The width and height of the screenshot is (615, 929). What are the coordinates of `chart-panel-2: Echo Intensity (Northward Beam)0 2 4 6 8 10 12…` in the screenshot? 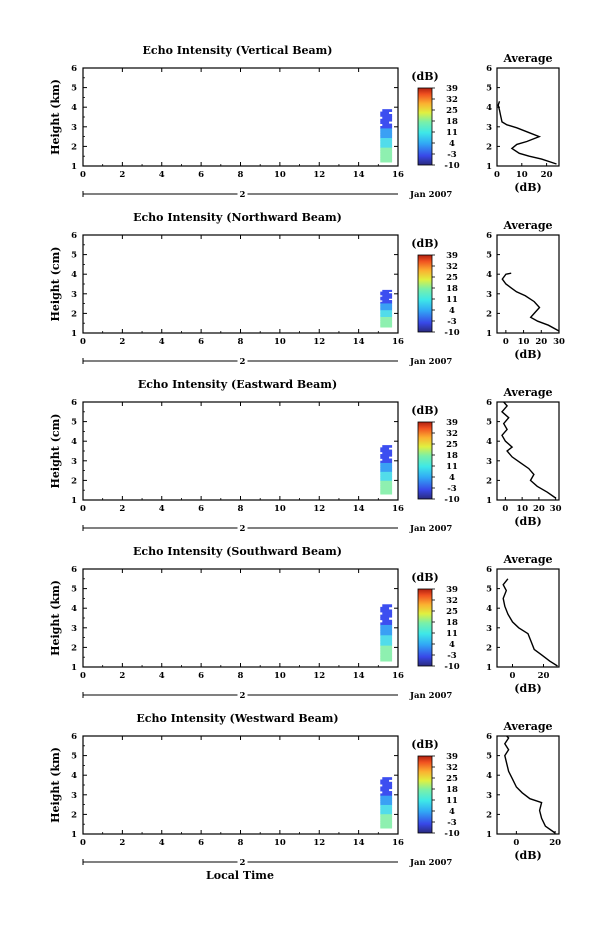 It's located at (307, 289).